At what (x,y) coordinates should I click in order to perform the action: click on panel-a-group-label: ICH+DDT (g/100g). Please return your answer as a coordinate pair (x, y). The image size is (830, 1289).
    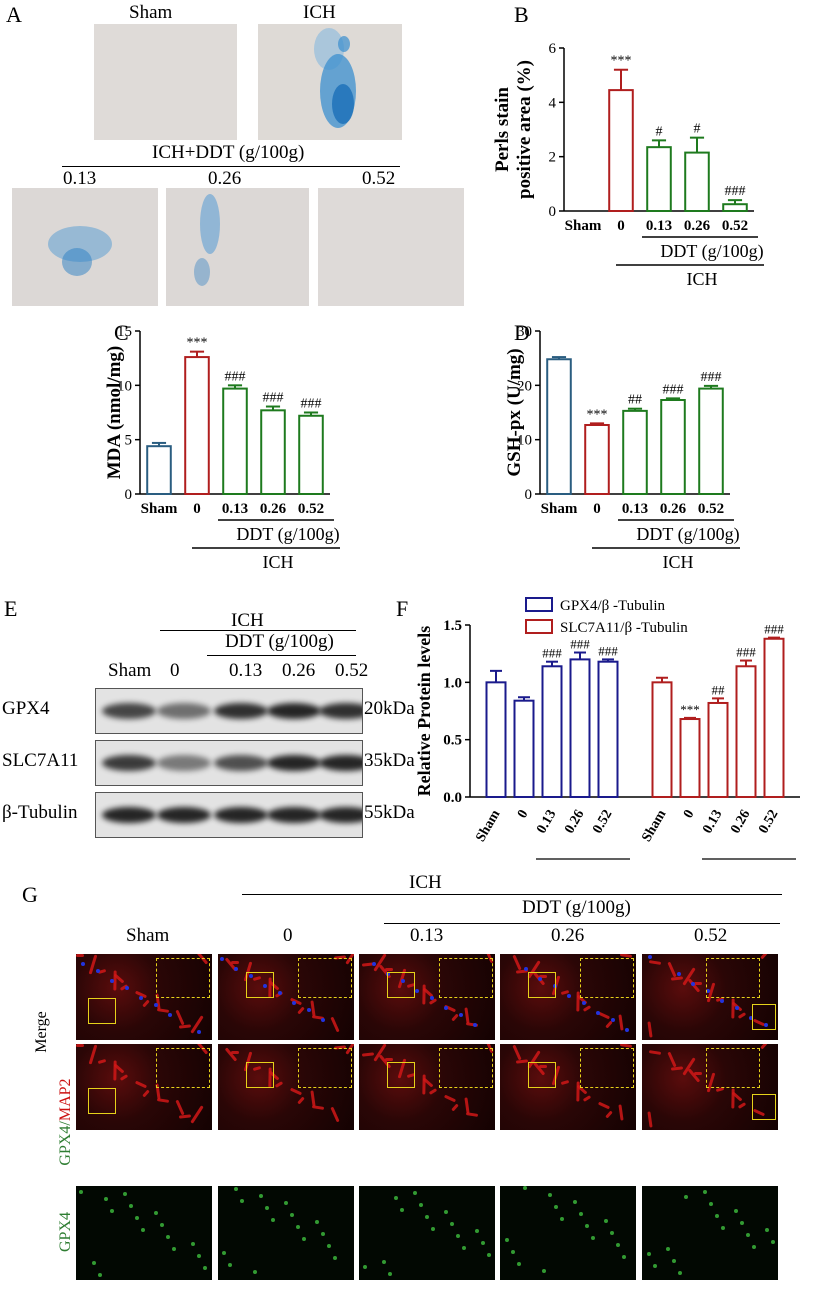
    Looking at the image, I should click on (228, 152).